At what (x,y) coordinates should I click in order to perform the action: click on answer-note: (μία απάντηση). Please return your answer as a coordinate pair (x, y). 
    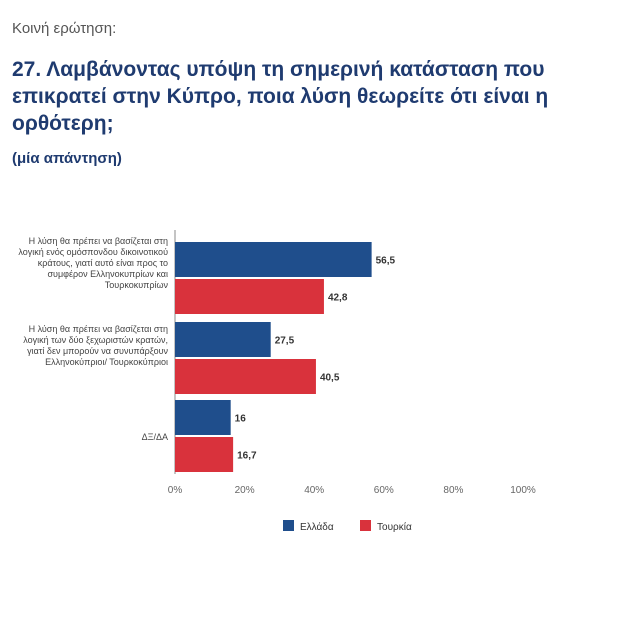
    Looking at the image, I should click on (67, 158).